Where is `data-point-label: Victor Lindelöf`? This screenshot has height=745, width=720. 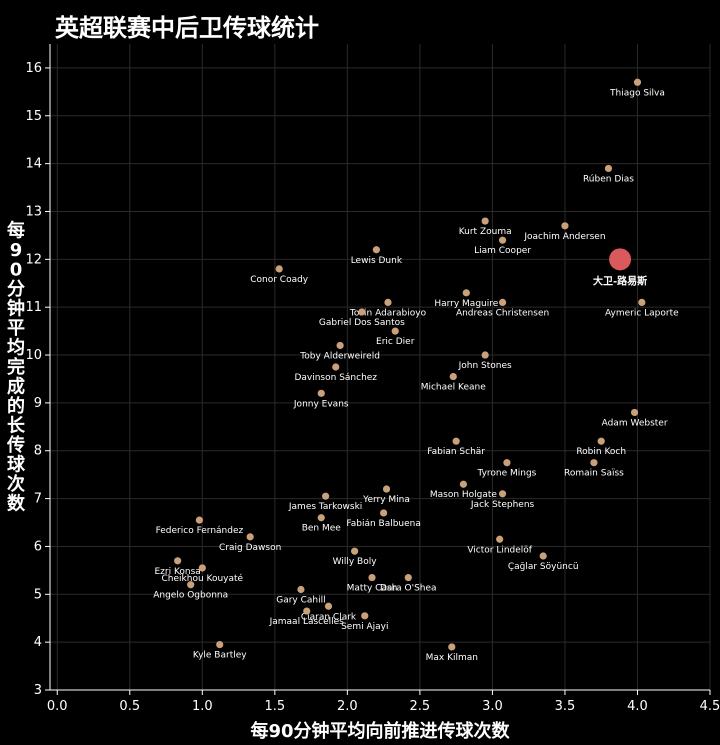
data-point-label: Victor Lindelöf is located at coordinates (499, 550).